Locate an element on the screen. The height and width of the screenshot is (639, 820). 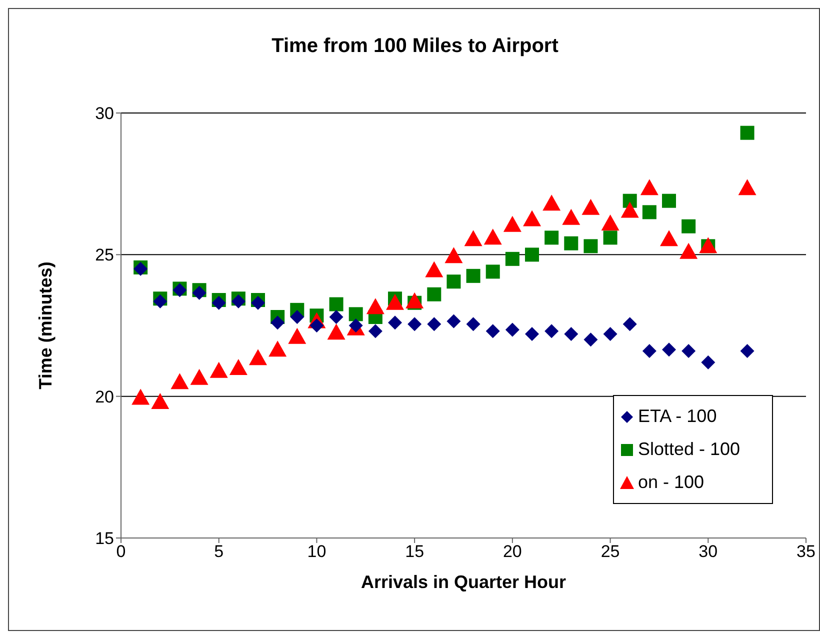
x-tick-label: 10 is located at coordinates (316, 552).